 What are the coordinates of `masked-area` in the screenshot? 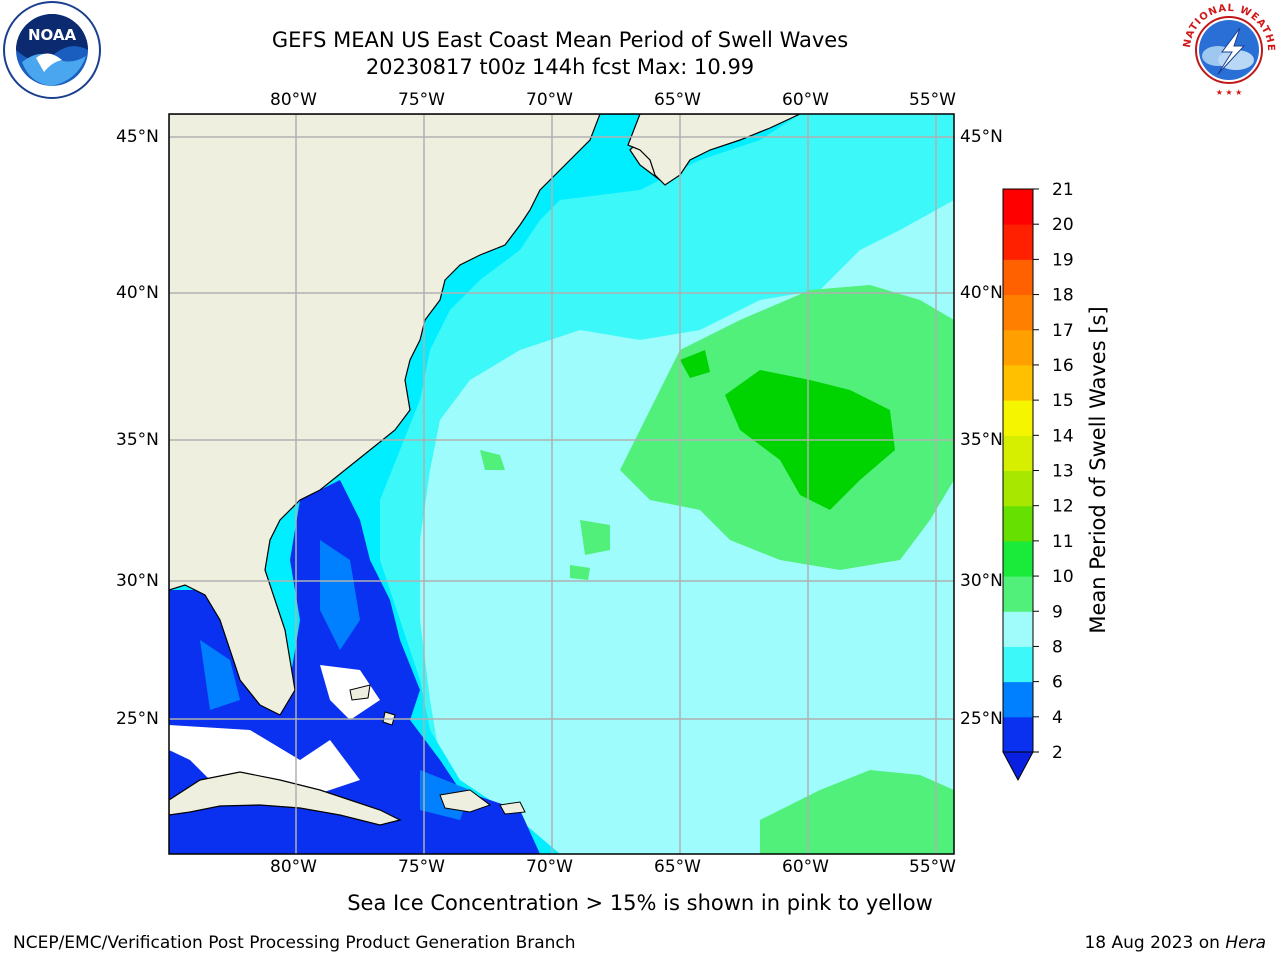 It's located at (274, 732).